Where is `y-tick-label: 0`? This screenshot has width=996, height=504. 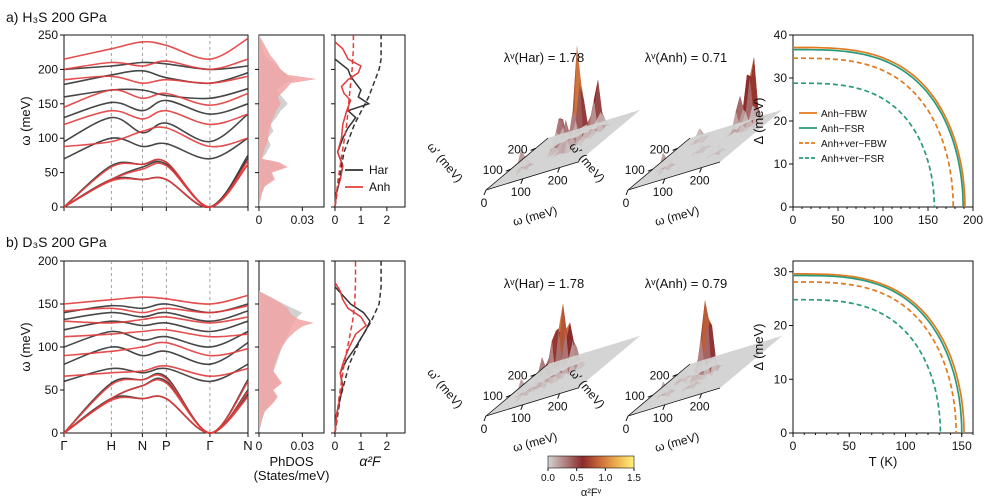 y-tick-label: 0 is located at coordinates (54, 207).